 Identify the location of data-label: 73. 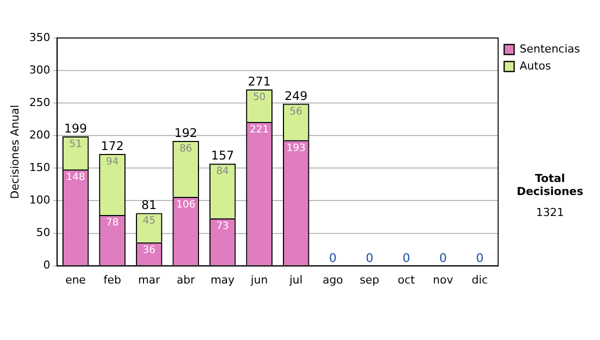
(222, 226).